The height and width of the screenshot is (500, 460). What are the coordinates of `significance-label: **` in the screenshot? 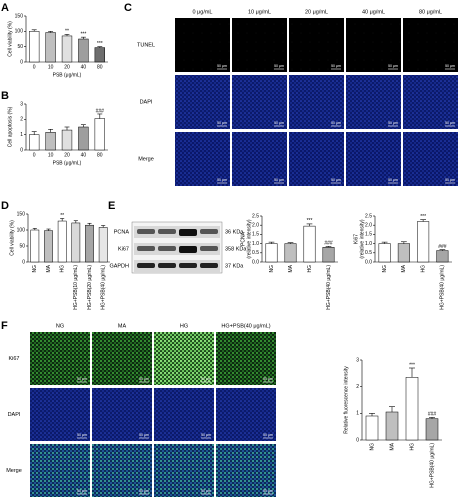 It's located at (62, 216).